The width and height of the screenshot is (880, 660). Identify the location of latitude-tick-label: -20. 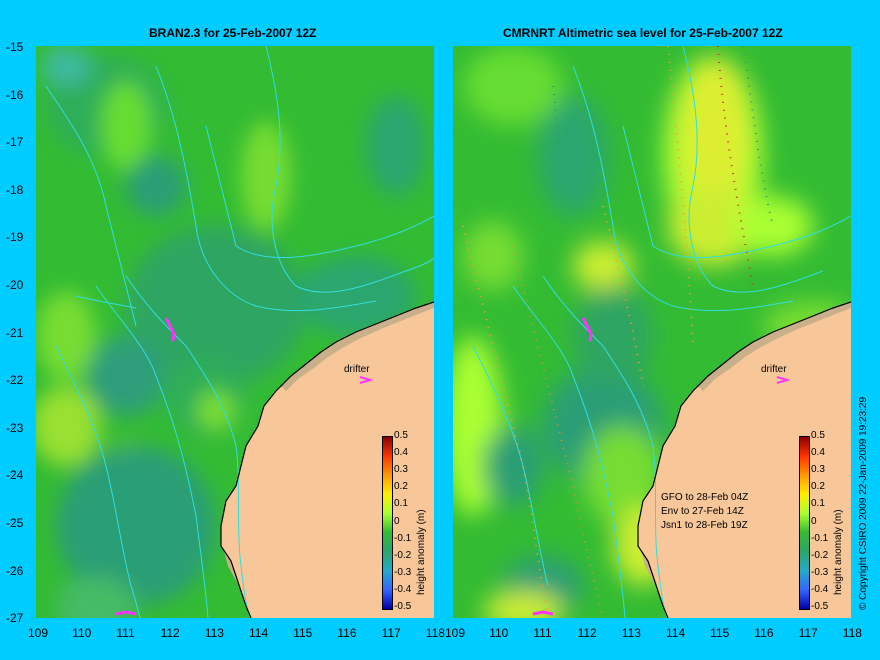
(15, 285).